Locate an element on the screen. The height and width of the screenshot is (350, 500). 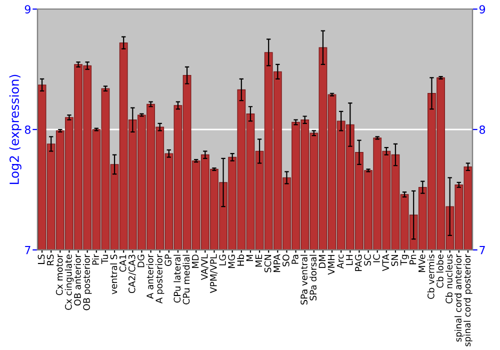
x-tick-label: A posterior is located at coordinates (159, 279).